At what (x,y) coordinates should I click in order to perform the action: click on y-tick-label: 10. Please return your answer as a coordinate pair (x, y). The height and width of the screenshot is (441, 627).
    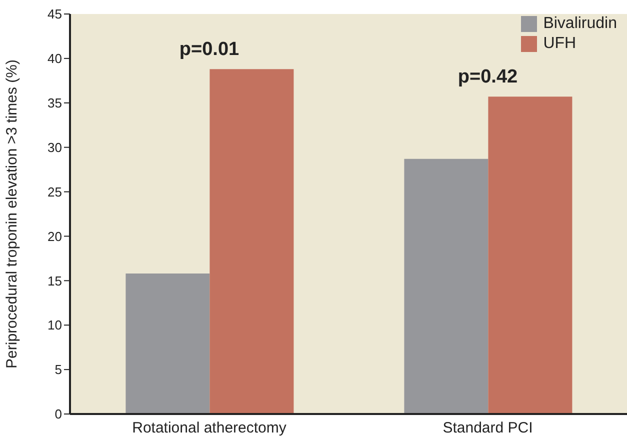
    Looking at the image, I should click on (55, 325).